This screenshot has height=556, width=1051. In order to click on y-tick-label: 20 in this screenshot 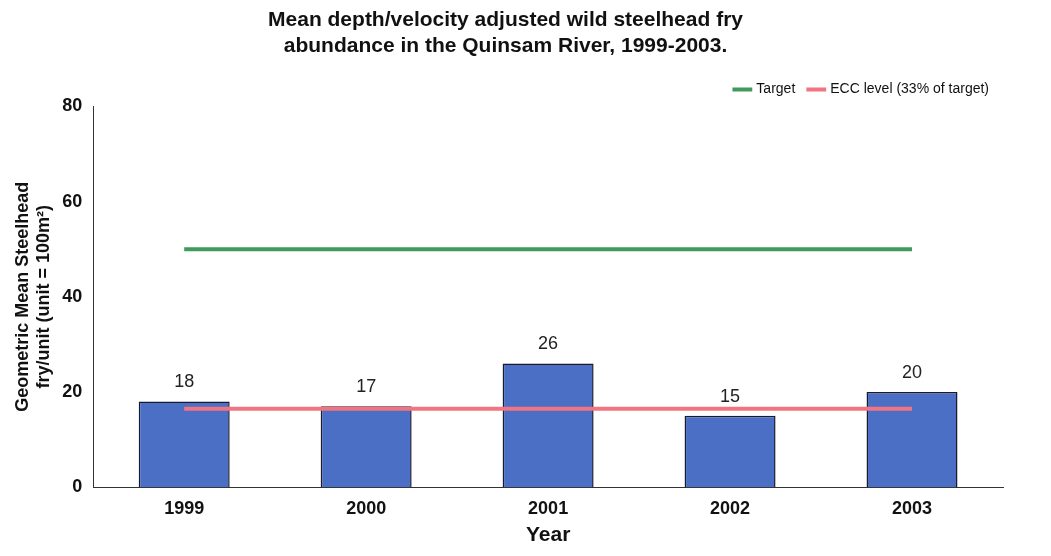, I will do `click(72, 390)`.